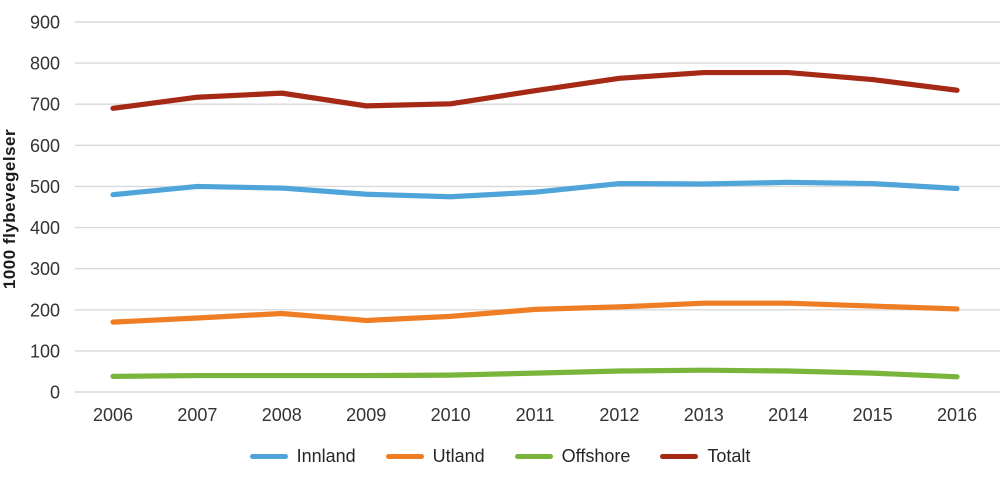 This screenshot has width=1000, height=485. What do you see at coordinates (704, 415) in the screenshot?
I see `x-tick-label: 2013` at bounding box center [704, 415].